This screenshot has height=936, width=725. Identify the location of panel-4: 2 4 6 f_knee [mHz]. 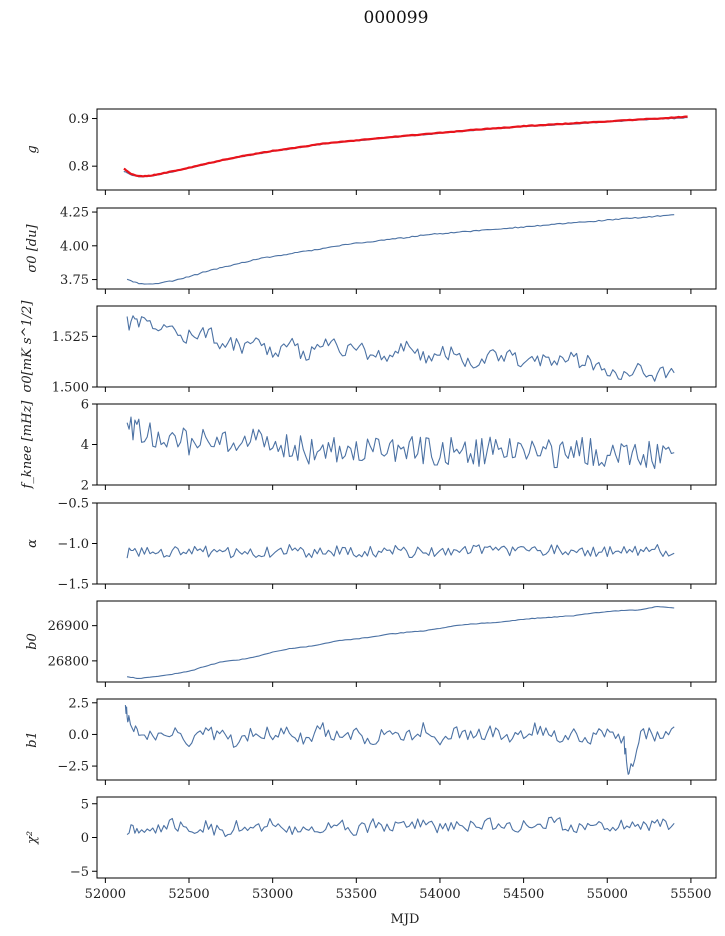
(368, 446).